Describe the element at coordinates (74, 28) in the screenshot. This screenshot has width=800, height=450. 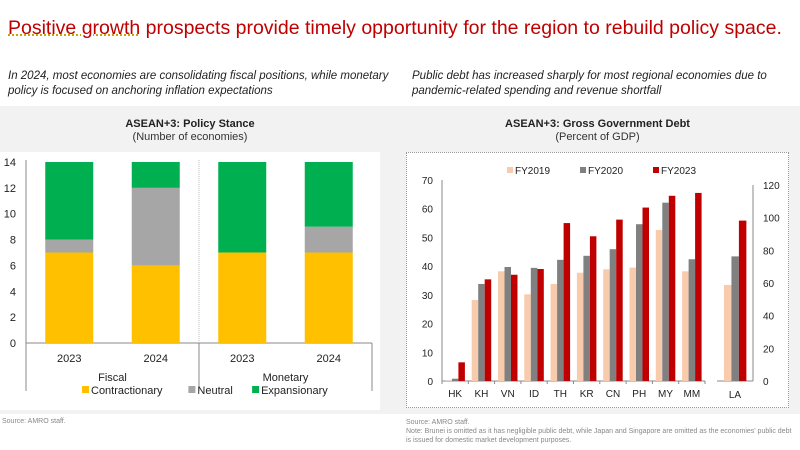
I see `slide-title-underlined: Positive growth` at that location.